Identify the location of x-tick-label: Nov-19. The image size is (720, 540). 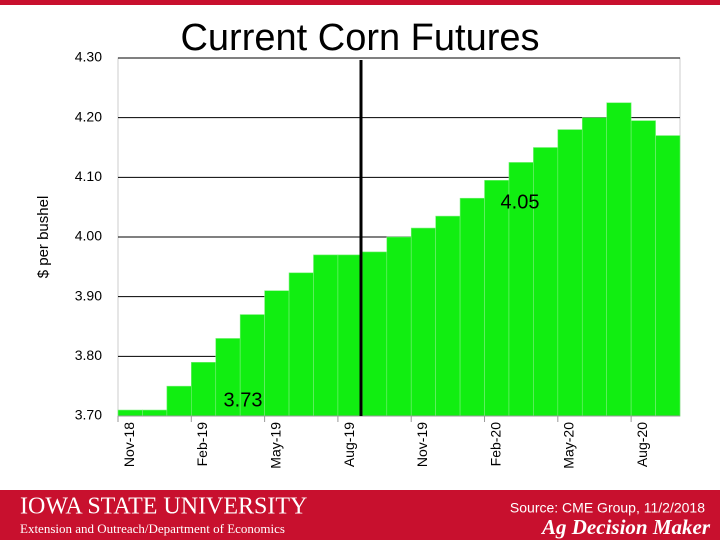
(422, 444).